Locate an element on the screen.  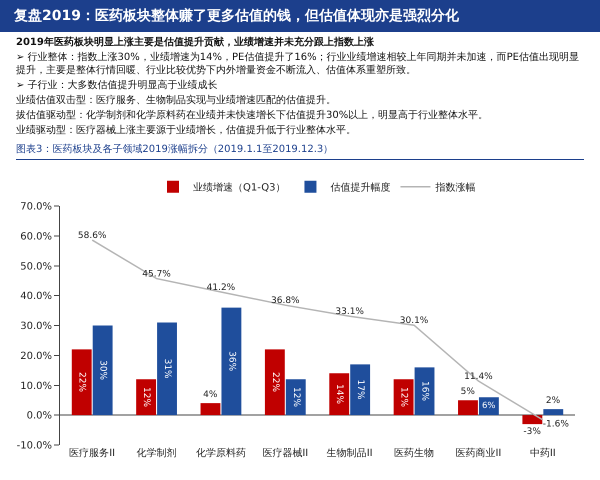
data-label: 31% is located at coordinates (167, 369).